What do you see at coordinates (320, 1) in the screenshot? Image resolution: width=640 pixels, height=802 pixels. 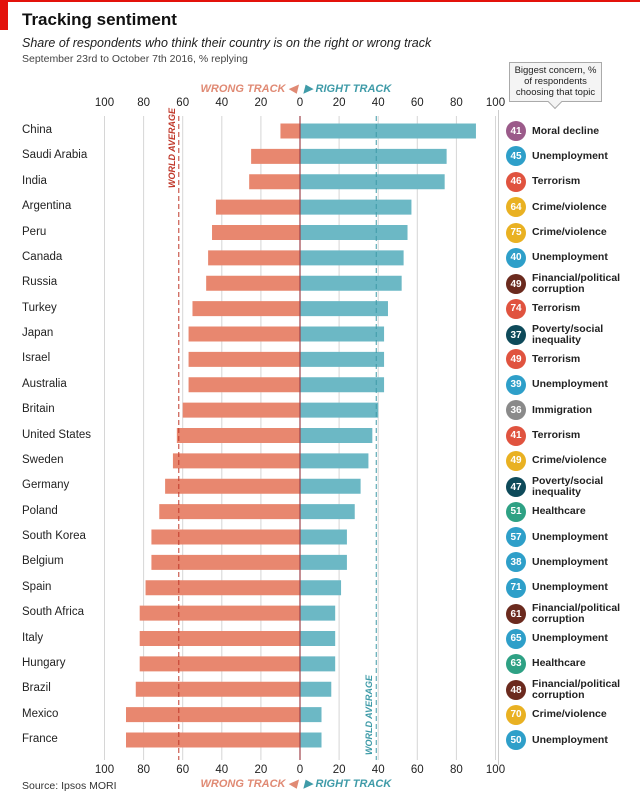 I see `top-rule` at bounding box center [320, 1].